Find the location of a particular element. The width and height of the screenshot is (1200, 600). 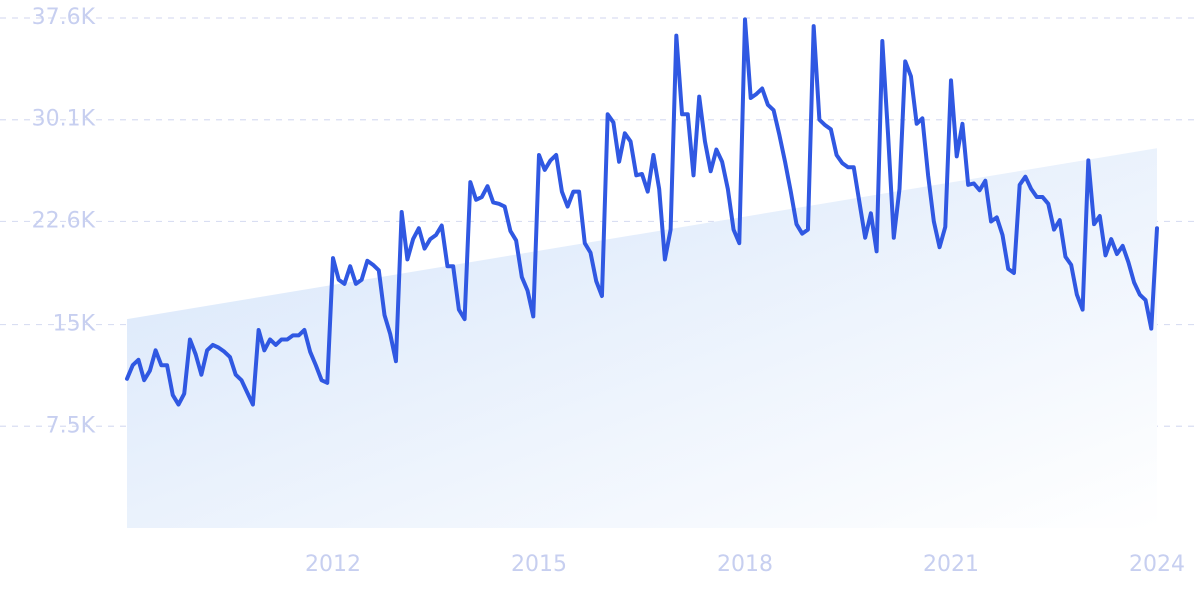

y-tick-label: 22.6K is located at coordinates (64, 220).